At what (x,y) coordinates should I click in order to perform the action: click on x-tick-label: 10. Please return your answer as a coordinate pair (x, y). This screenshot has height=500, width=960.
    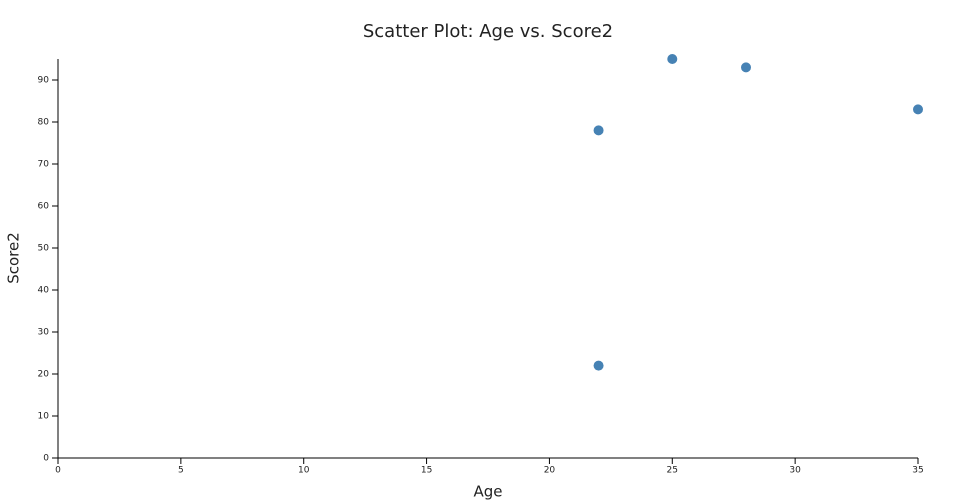
    Looking at the image, I should click on (304, 471).